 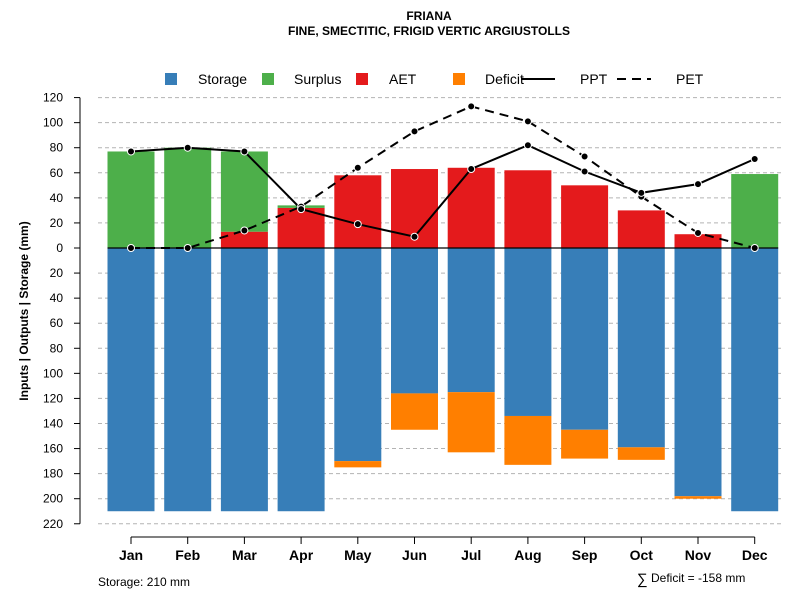 What do you see at coordinates (53, 398) in the screenshot?
I see `y-tick-label: 120` at bounding box center [53, 398].